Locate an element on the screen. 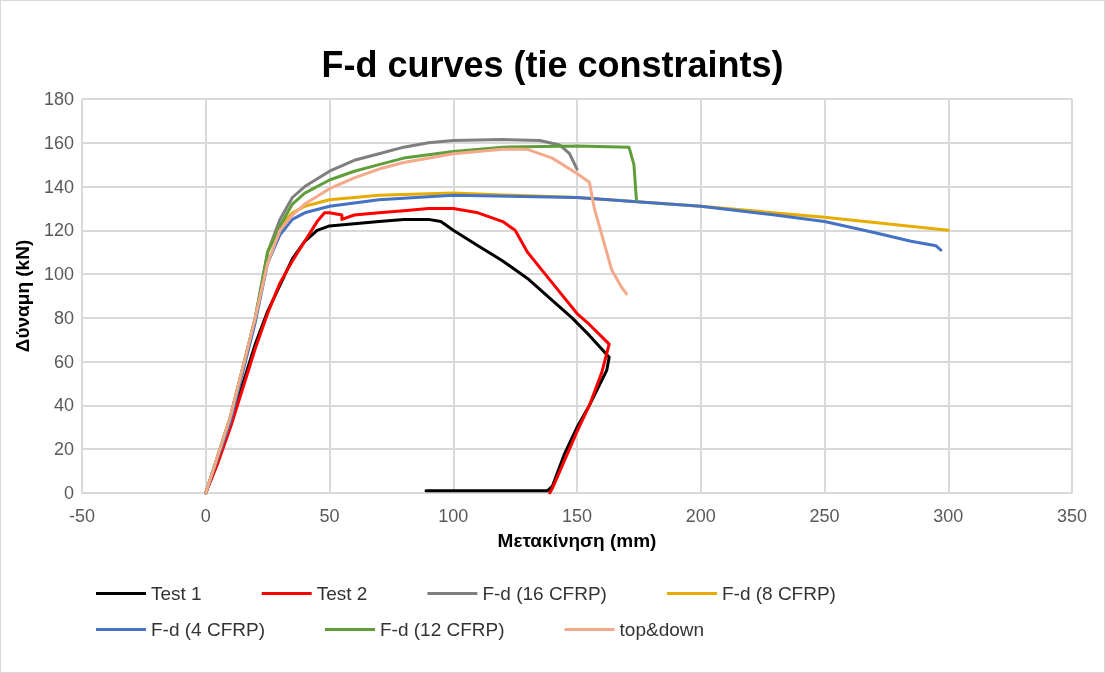 Image resolution: width=1105 pixels, height=673 pixels. y-tick-label: 120 is located at coordinates (58, 230).